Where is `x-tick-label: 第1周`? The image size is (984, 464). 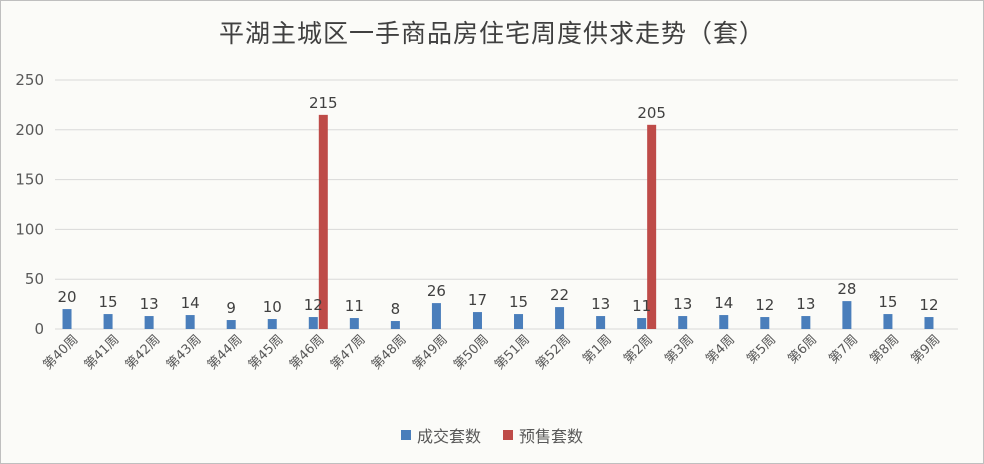
x-tick-label: 第1周 is located at coordinates (597, 349).